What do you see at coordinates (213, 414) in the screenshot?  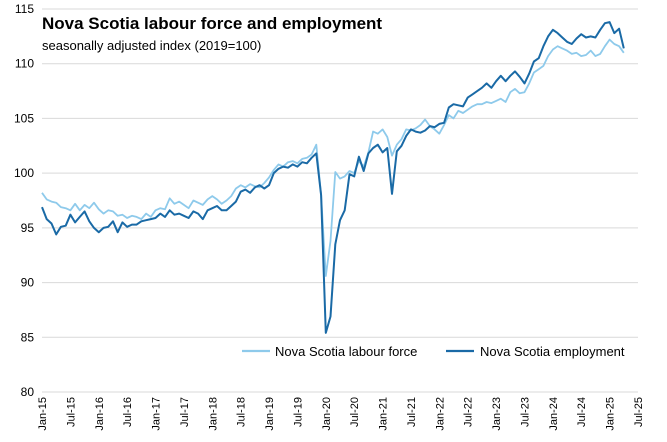 I see `x-tick-label: Jan-18` at bounding box center [213, 414].